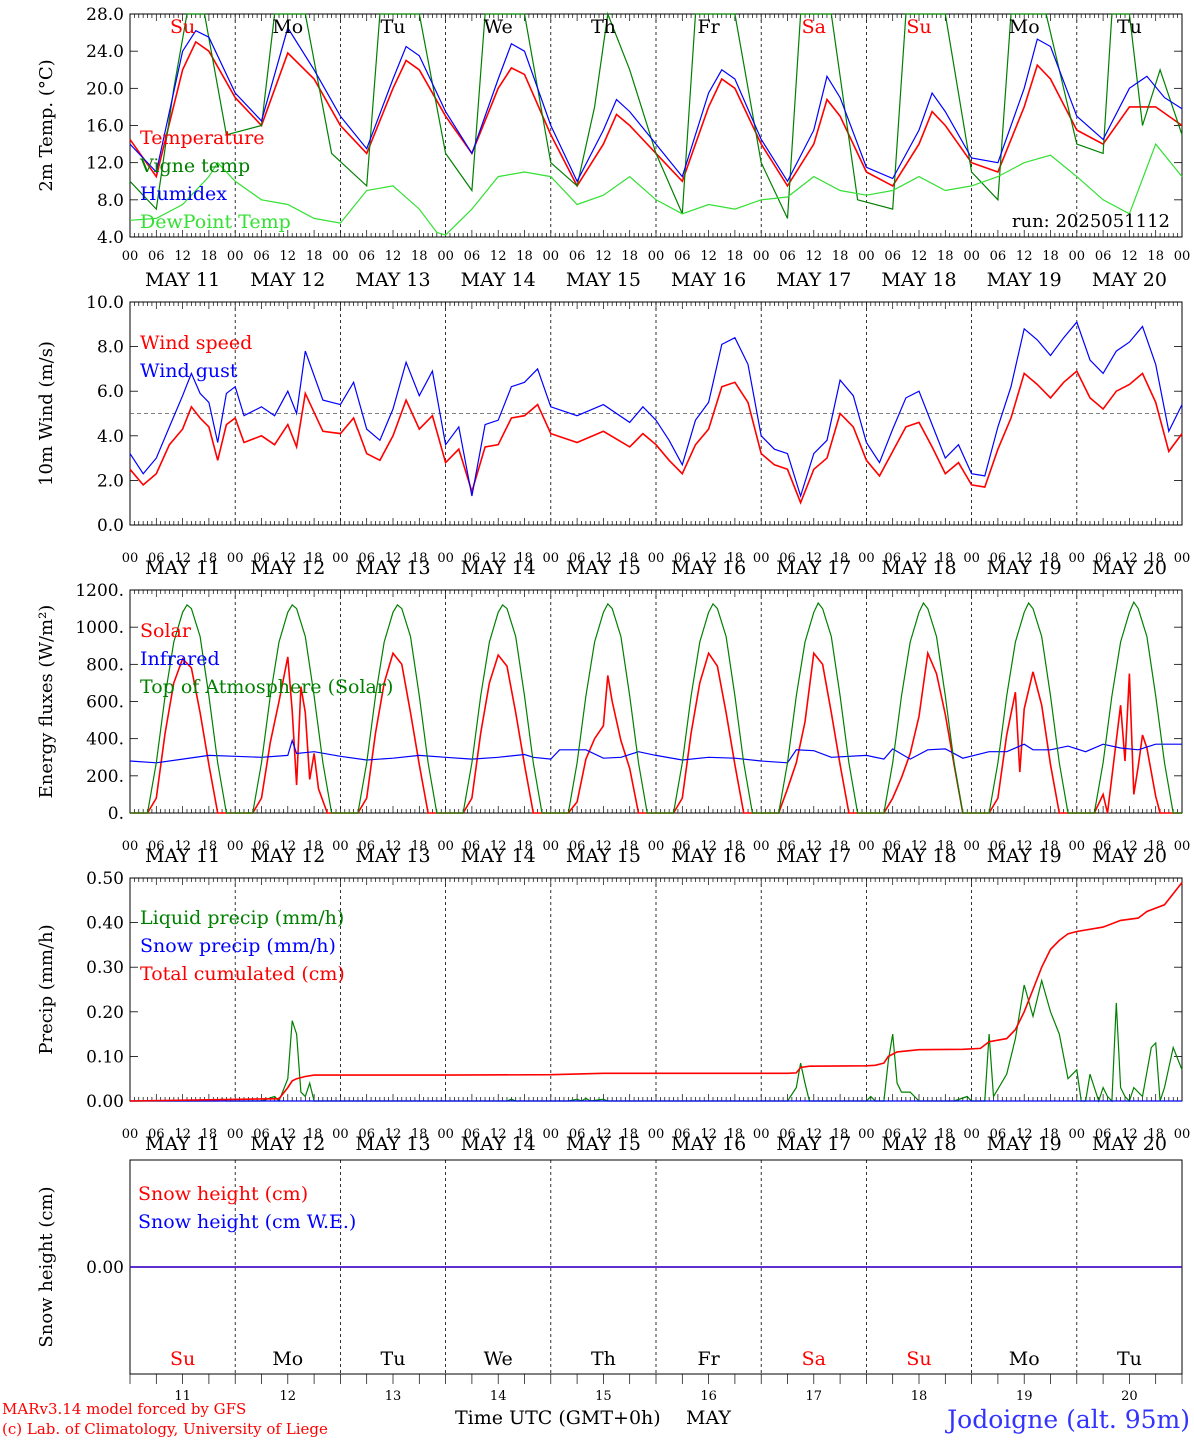  Describe the element at coordinates (105, 924) in the screenshot. I see `y-tick-label: 0.40` at that location.